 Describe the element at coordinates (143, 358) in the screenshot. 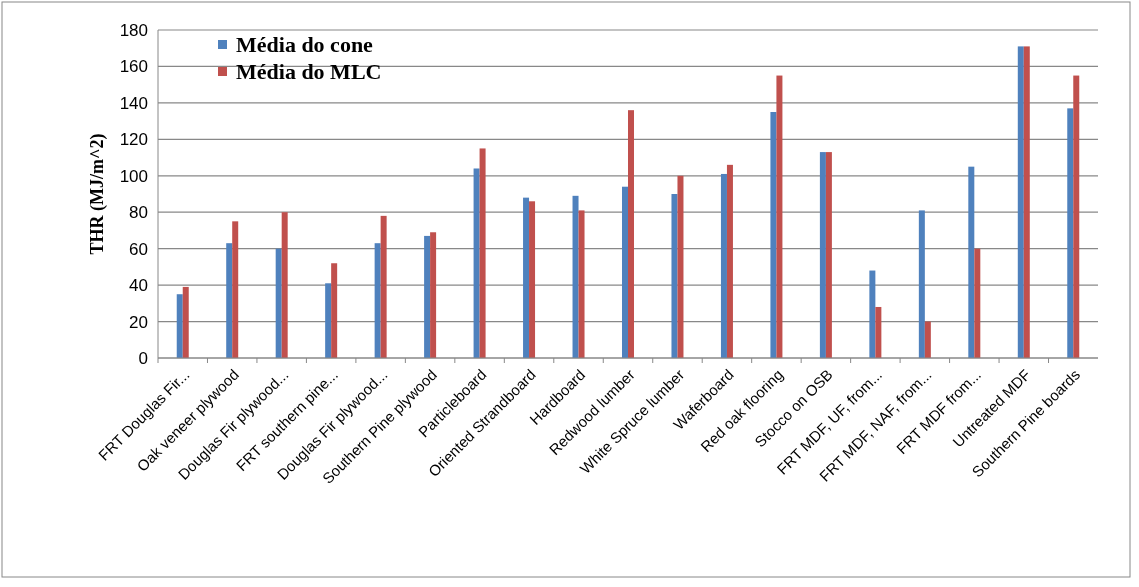

I see `y-tick-label: 0` at that location.